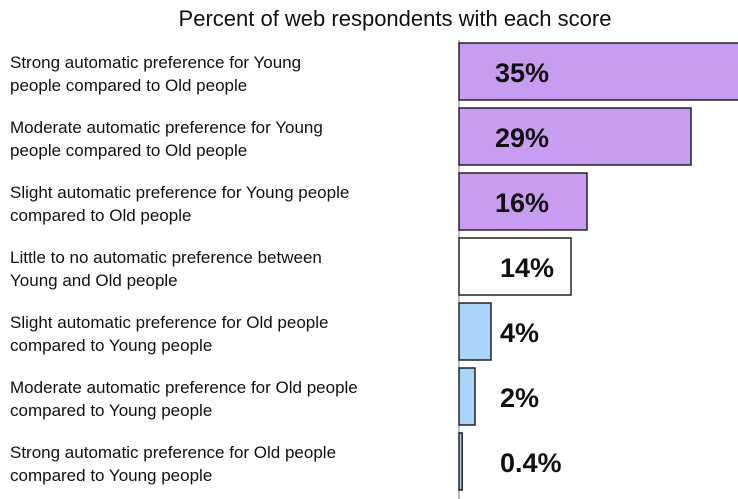 The width and height of the screenshot is (738, 499). What do you see at coordinates (519, 333) in the screenshot?
I see `data-label-5: 4%` at bounding box center [519, 333].